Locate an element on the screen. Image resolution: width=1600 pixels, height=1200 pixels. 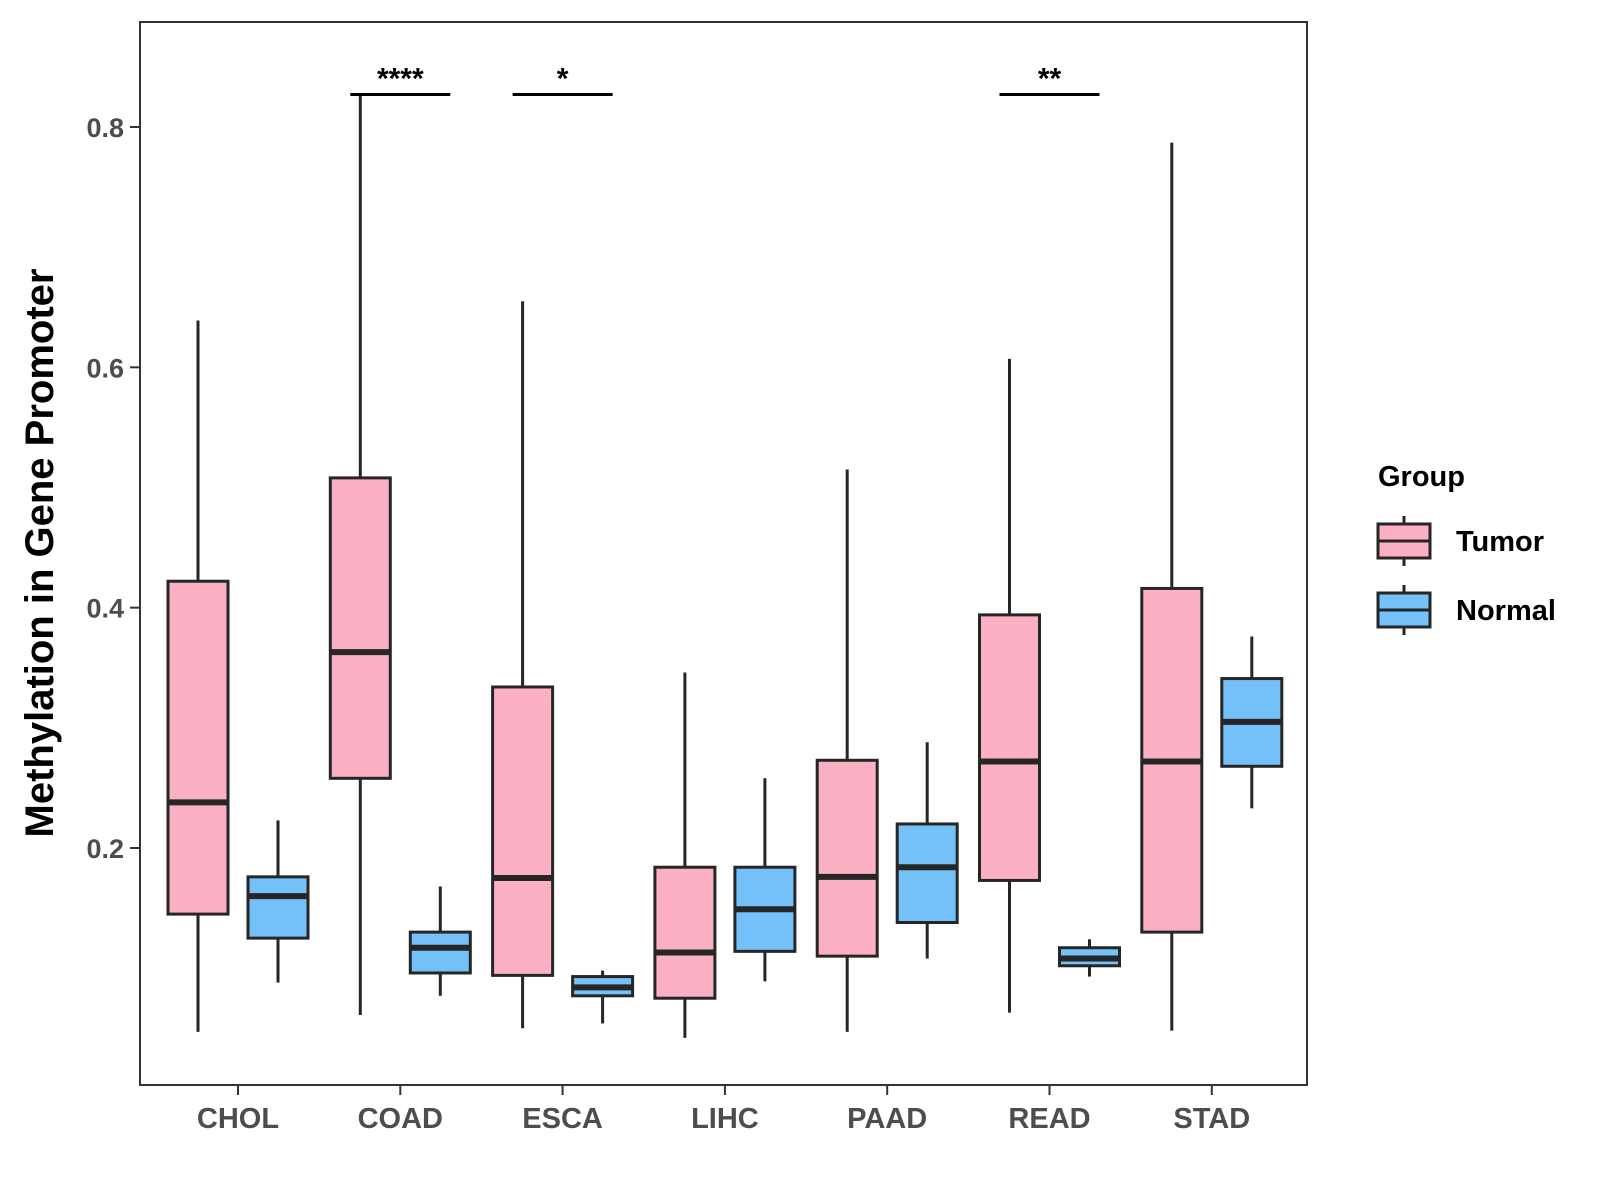
x-axis: CHOL COAD ESCA LIHC PAAD READ STAD is located at coordinates (723, 1110).